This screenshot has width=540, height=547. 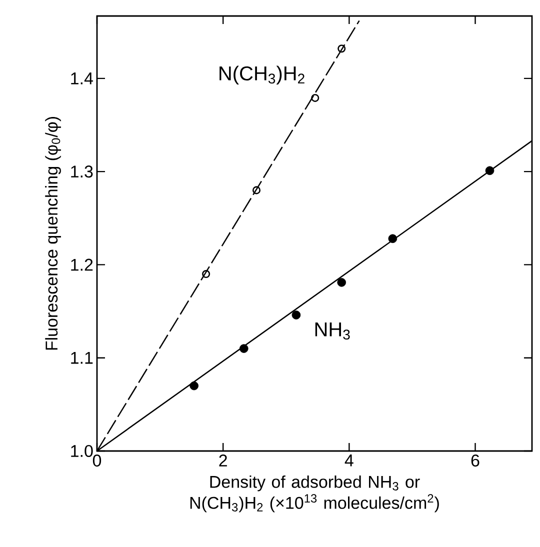 What do you see at coordinates (475, 460) in the screenshot?
I see `x-tick-label: 6` at bounding box center [475, 460].